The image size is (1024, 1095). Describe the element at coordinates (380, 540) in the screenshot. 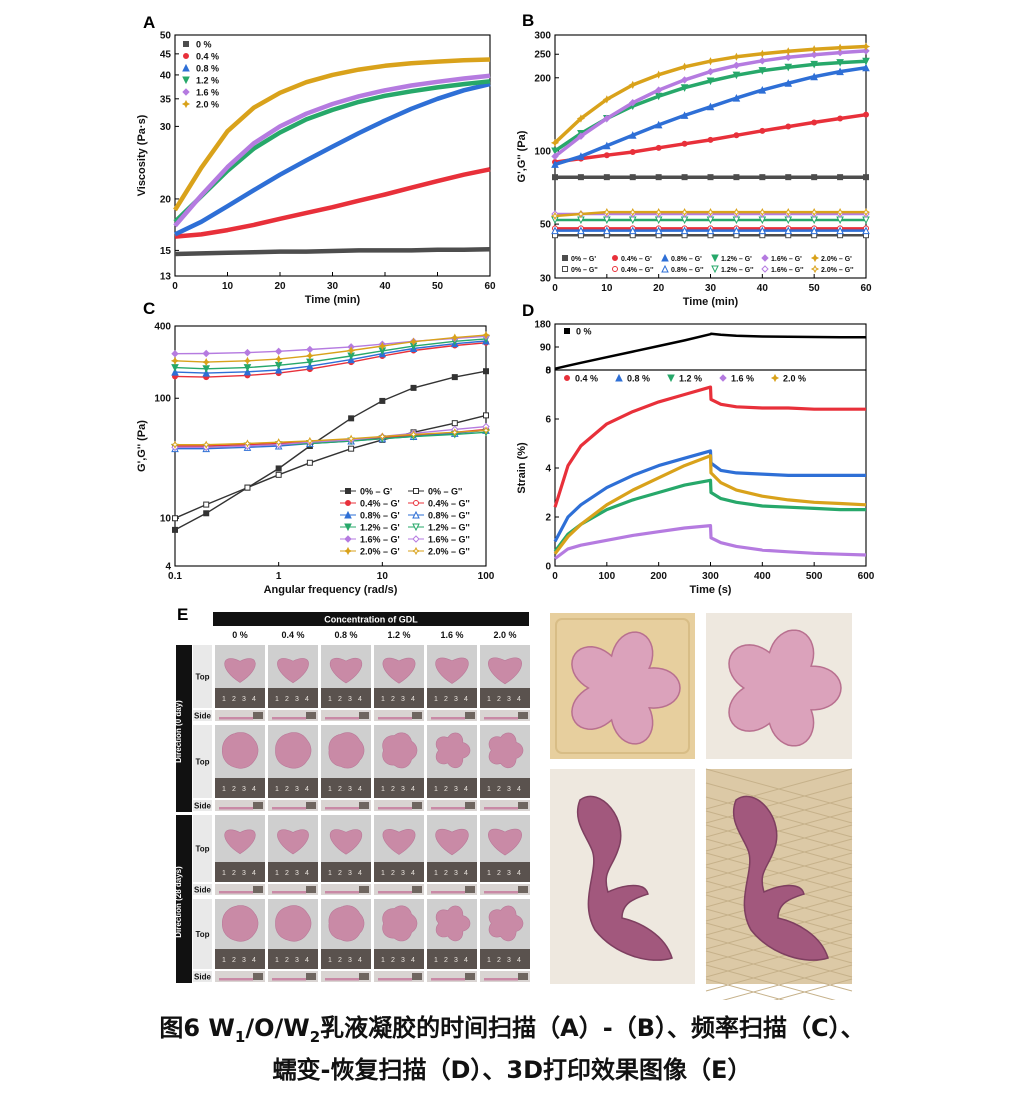

I see `legend-label: 1.6% – G'` at that location.